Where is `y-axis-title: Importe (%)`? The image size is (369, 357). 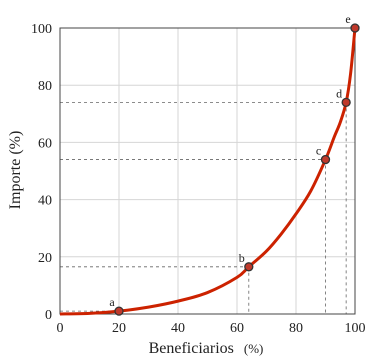
y-axis-title: Importe (%) is located at coordinates (15, 170).